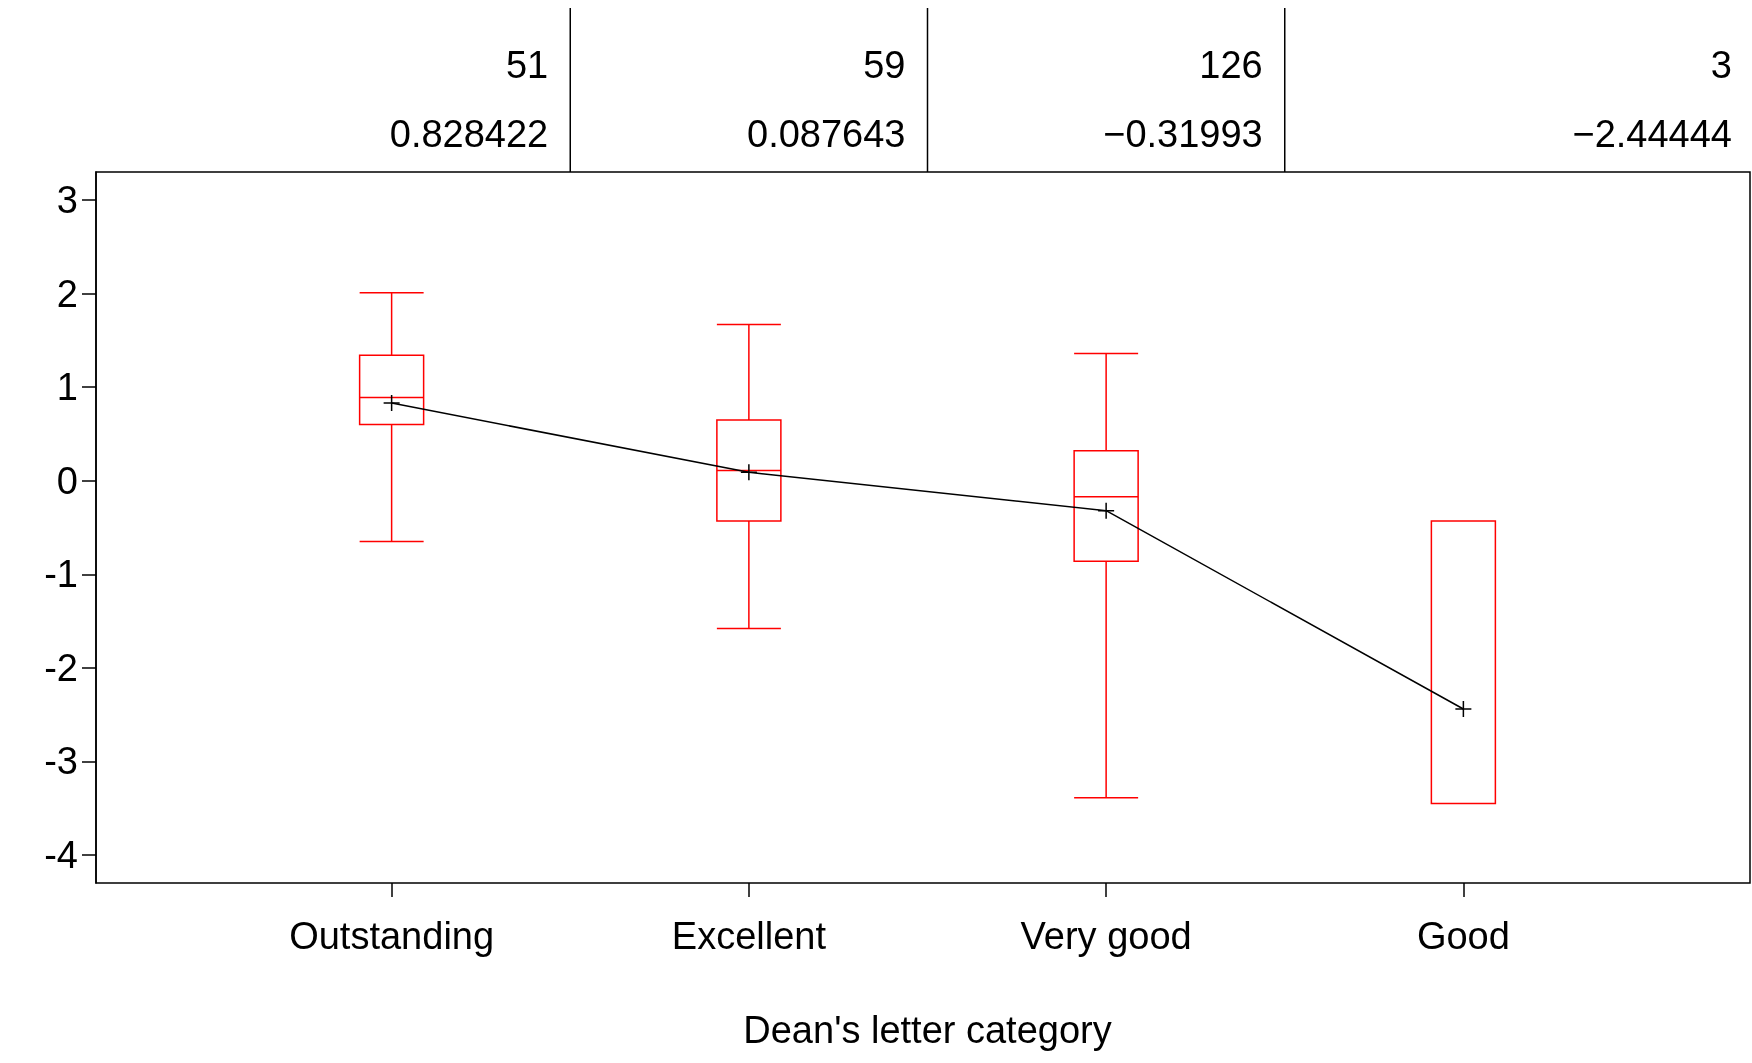 The height and width of the screenshot is (1063, 1752). I want to click on y-tick-label: 3, so click(67, 200).